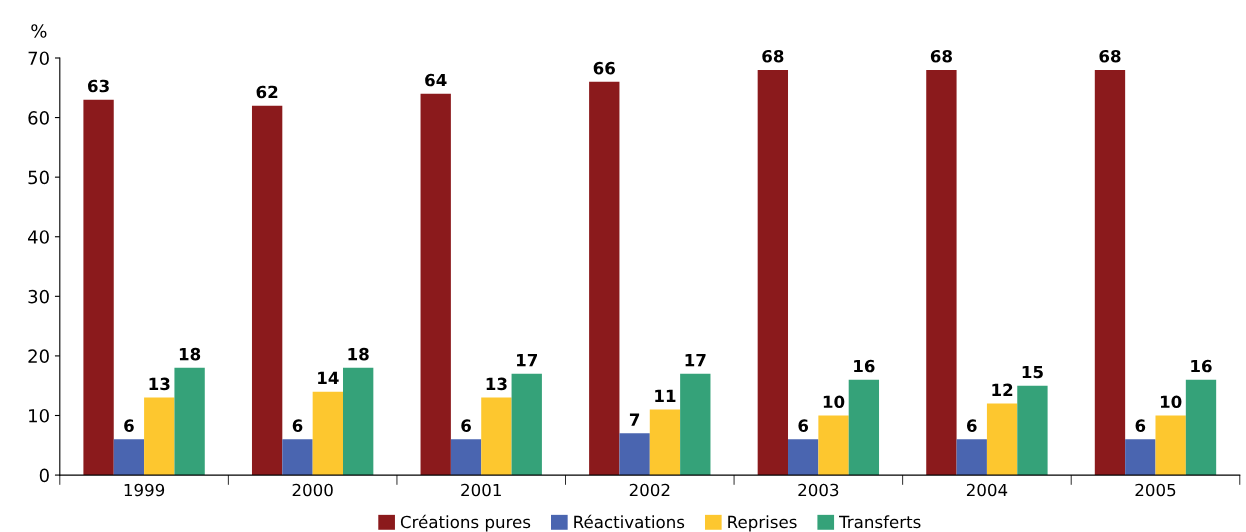 The image size is (1246, 532). What do you see at coordinates (38, 237) in the screenshot?
I see `y-tick-label: 40` at bounding box center [38, 237].